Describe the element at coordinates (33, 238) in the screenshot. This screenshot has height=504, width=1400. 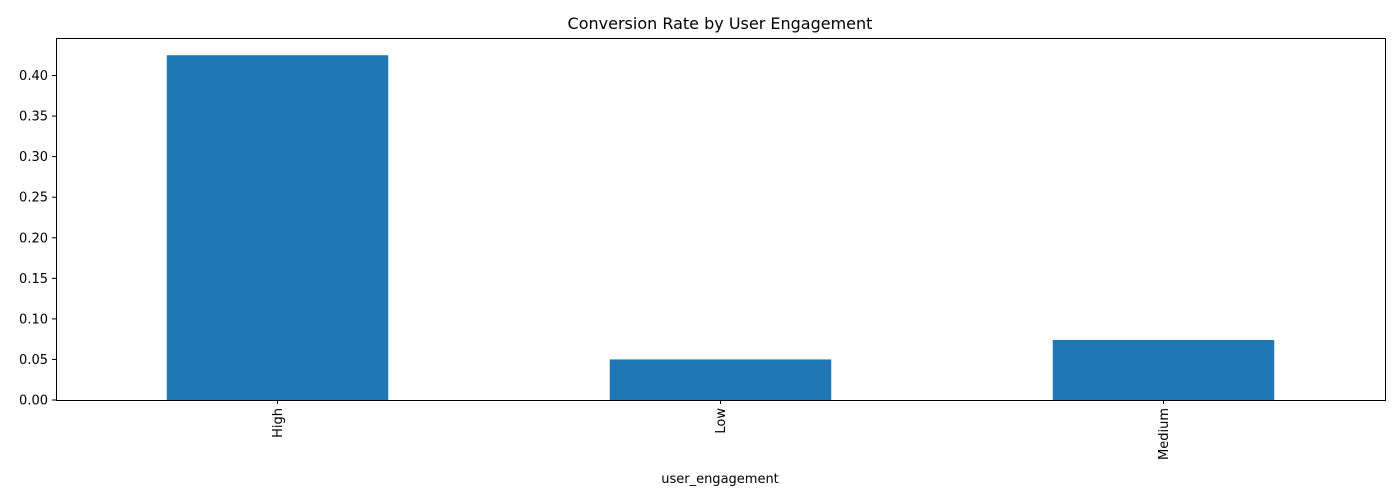
I see `y-tick-label: 0.20` at that location.